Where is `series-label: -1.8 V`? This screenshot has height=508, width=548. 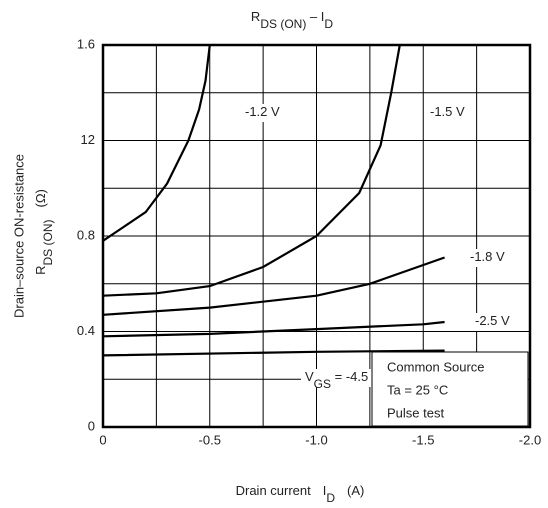
series-label: -1.8 V is located at coordinates (487, 256).